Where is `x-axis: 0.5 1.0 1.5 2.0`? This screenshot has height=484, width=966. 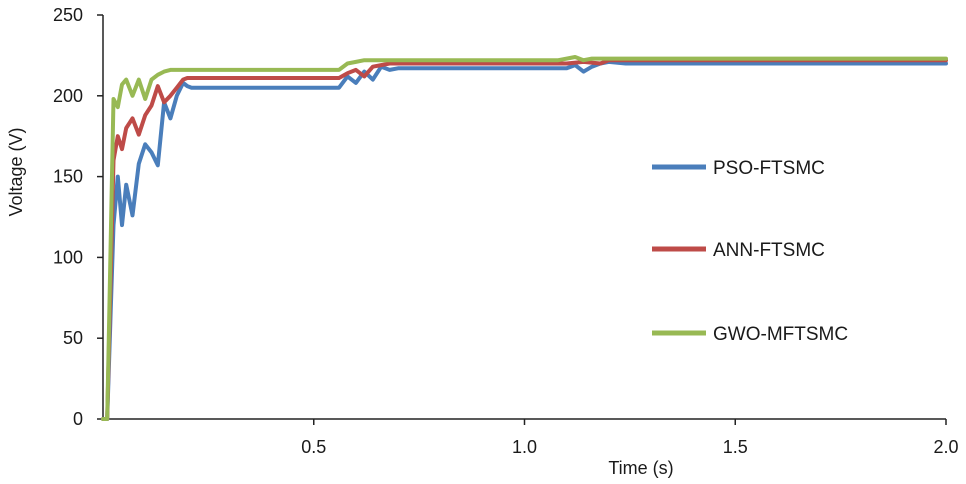
x-axis: 0.5 1.0 1.5 2.0 is located at coordinates (531, 437).